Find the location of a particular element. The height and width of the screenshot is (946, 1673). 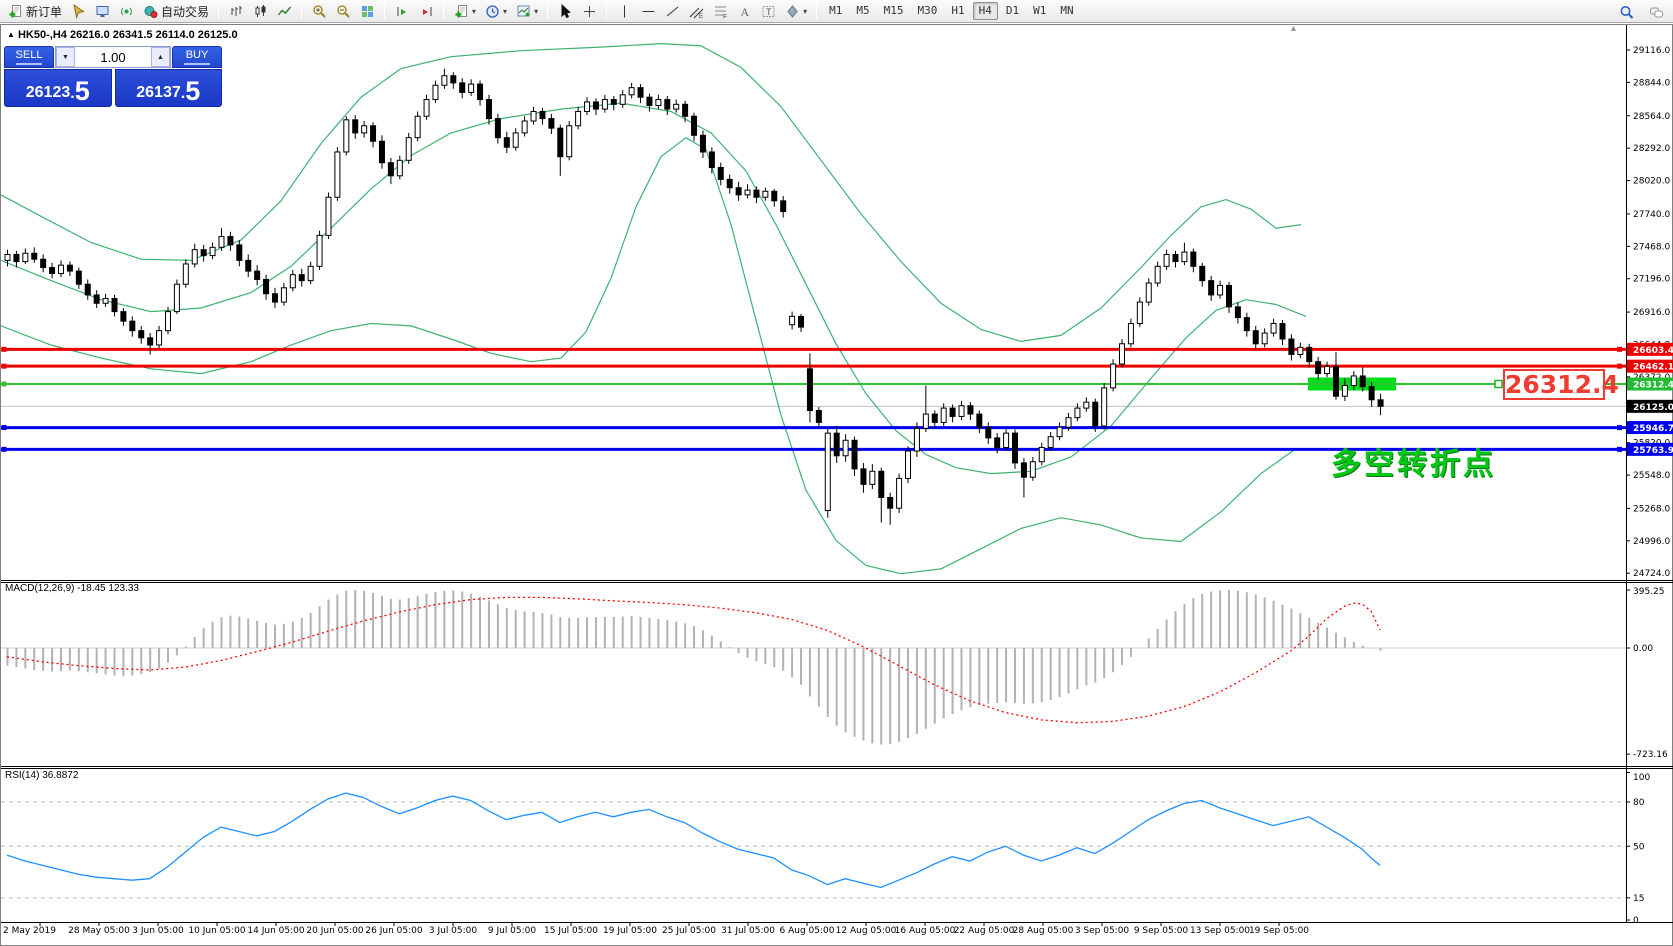

collapse-icon: ▲ is located at coordinates (11, 34).